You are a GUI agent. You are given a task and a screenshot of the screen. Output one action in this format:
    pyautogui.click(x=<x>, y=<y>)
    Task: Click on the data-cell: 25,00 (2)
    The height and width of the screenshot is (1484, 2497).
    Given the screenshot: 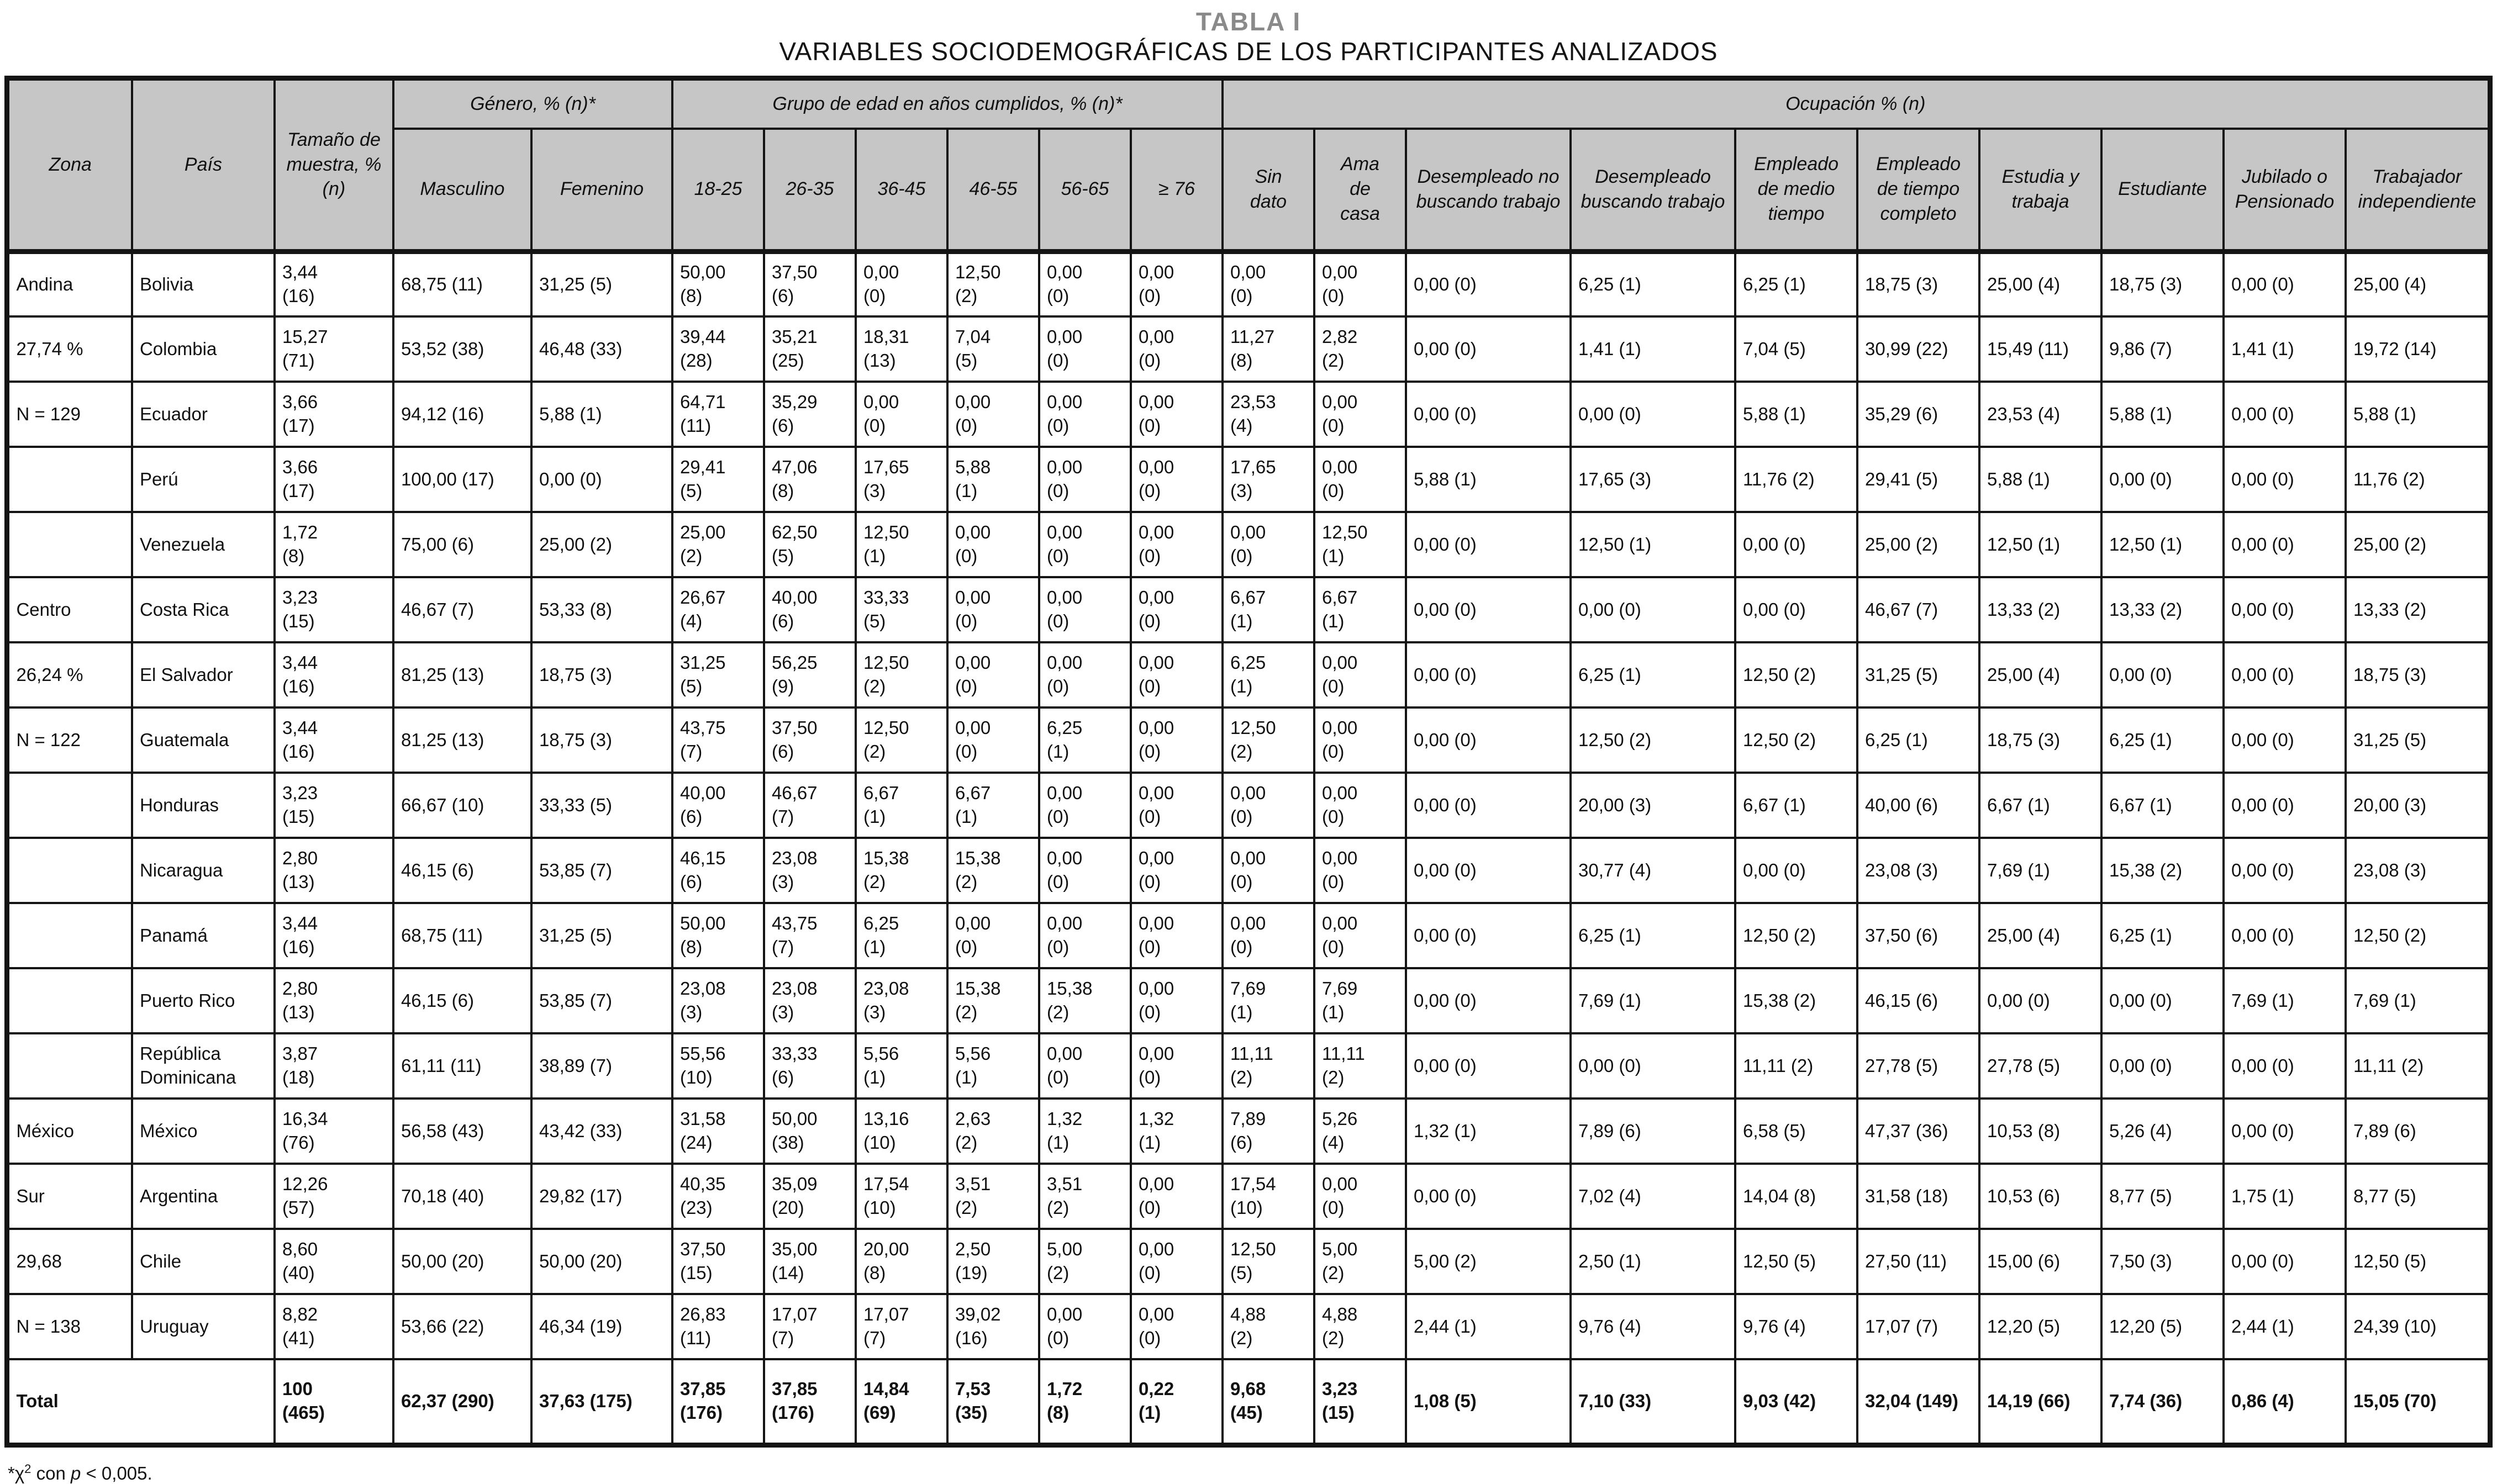 What is the action you would take?
    pyautogui.click(x=718, y=545)
    